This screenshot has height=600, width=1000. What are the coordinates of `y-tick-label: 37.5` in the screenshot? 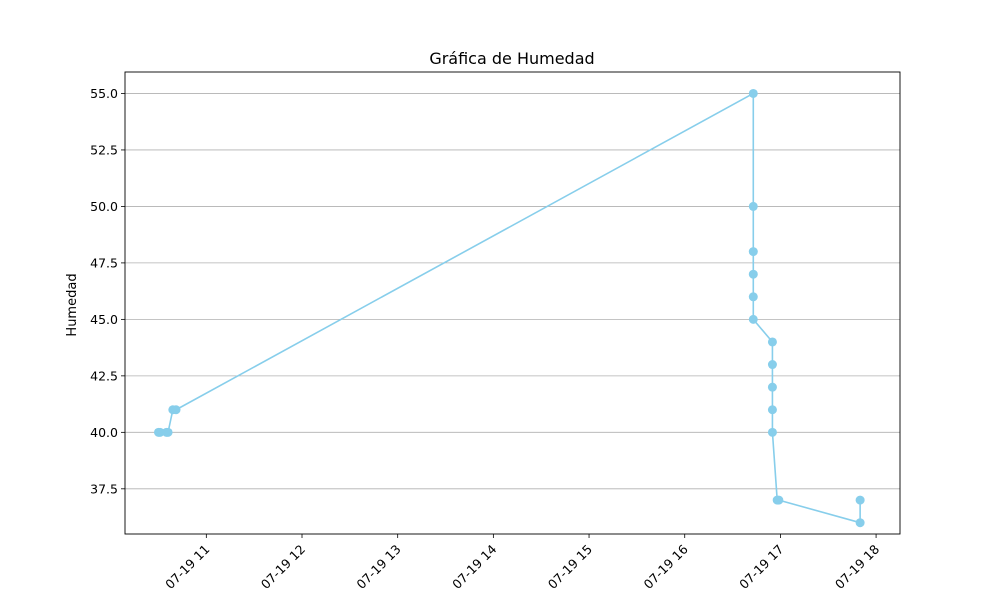 It's located at (104, 488).